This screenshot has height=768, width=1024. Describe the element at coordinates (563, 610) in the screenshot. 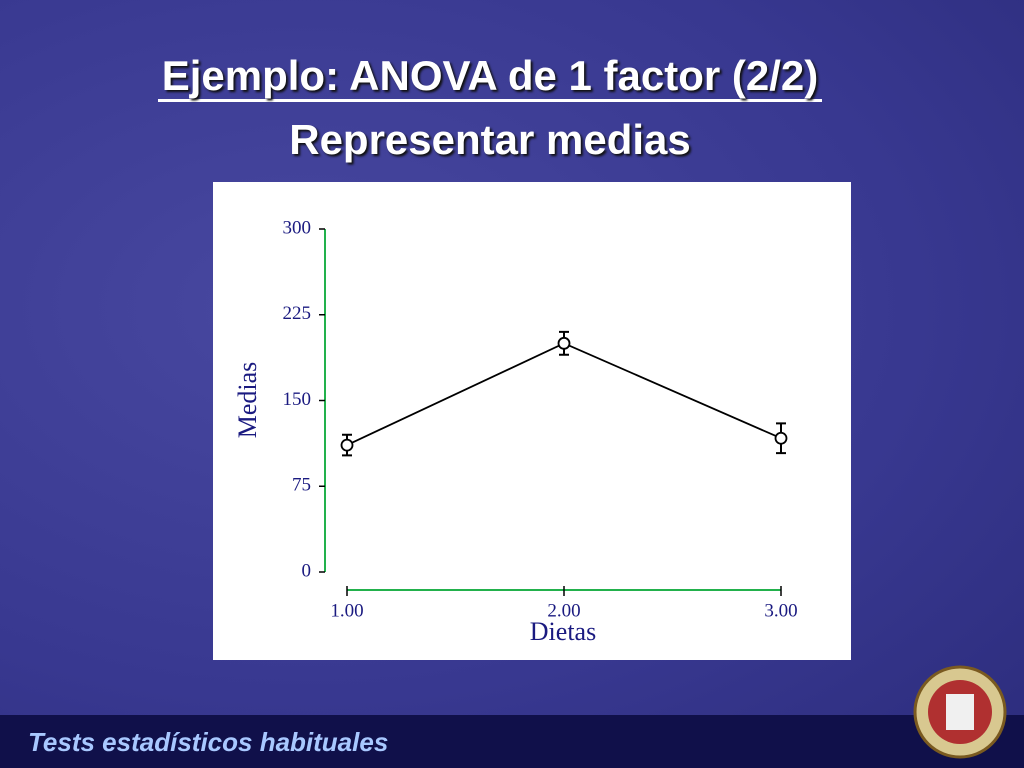

I see `x-tick-label: 2.00` at that location.